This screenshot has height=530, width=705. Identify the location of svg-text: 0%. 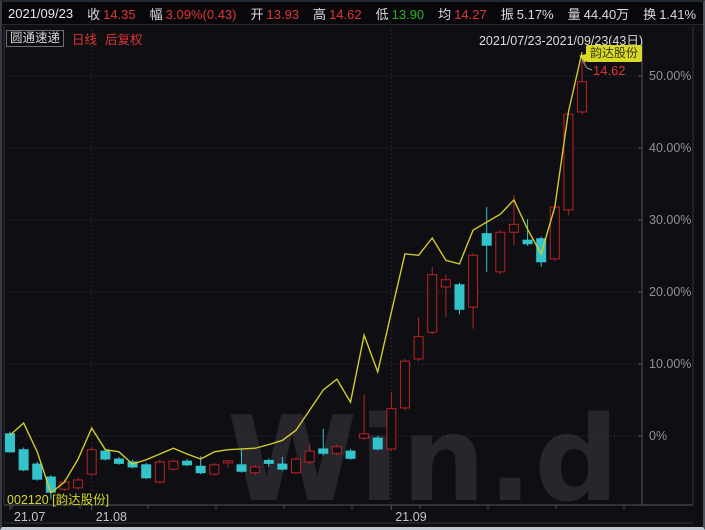
(658, 436).